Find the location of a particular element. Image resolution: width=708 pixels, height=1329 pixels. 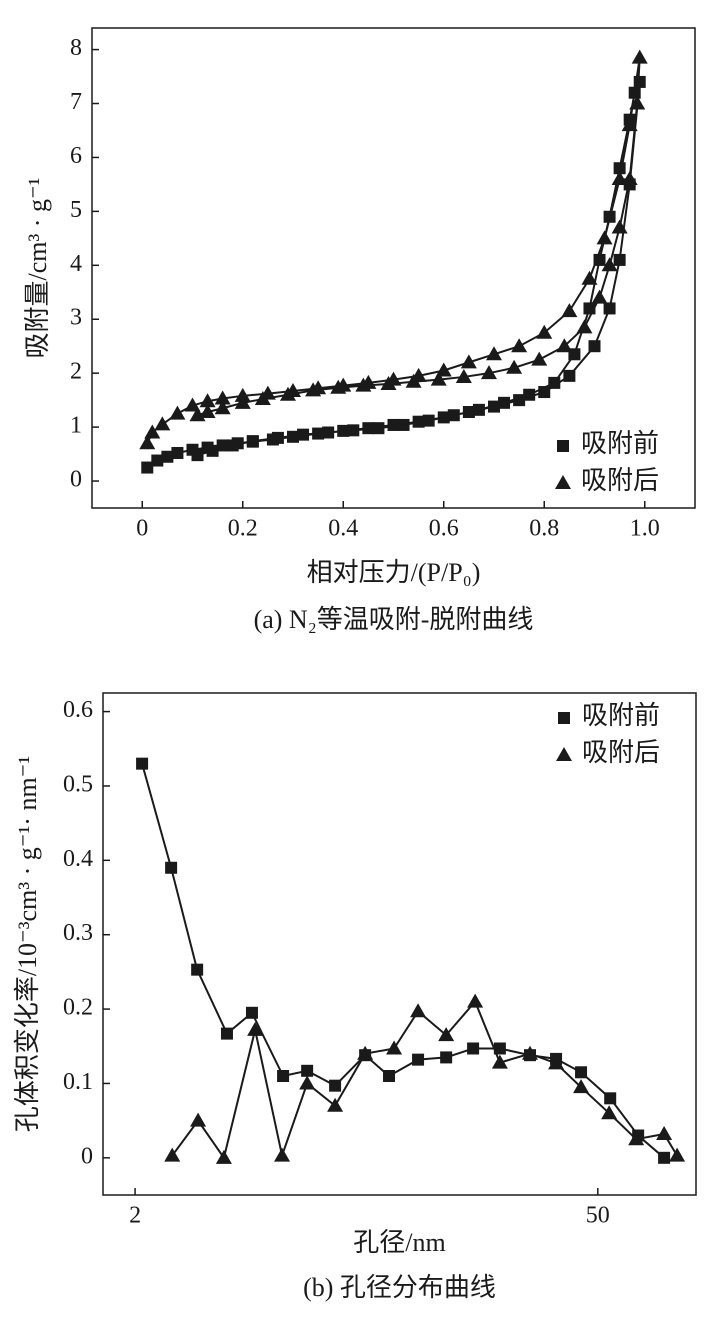

x-tick-label: 0 is located at coordinates (142, 529).